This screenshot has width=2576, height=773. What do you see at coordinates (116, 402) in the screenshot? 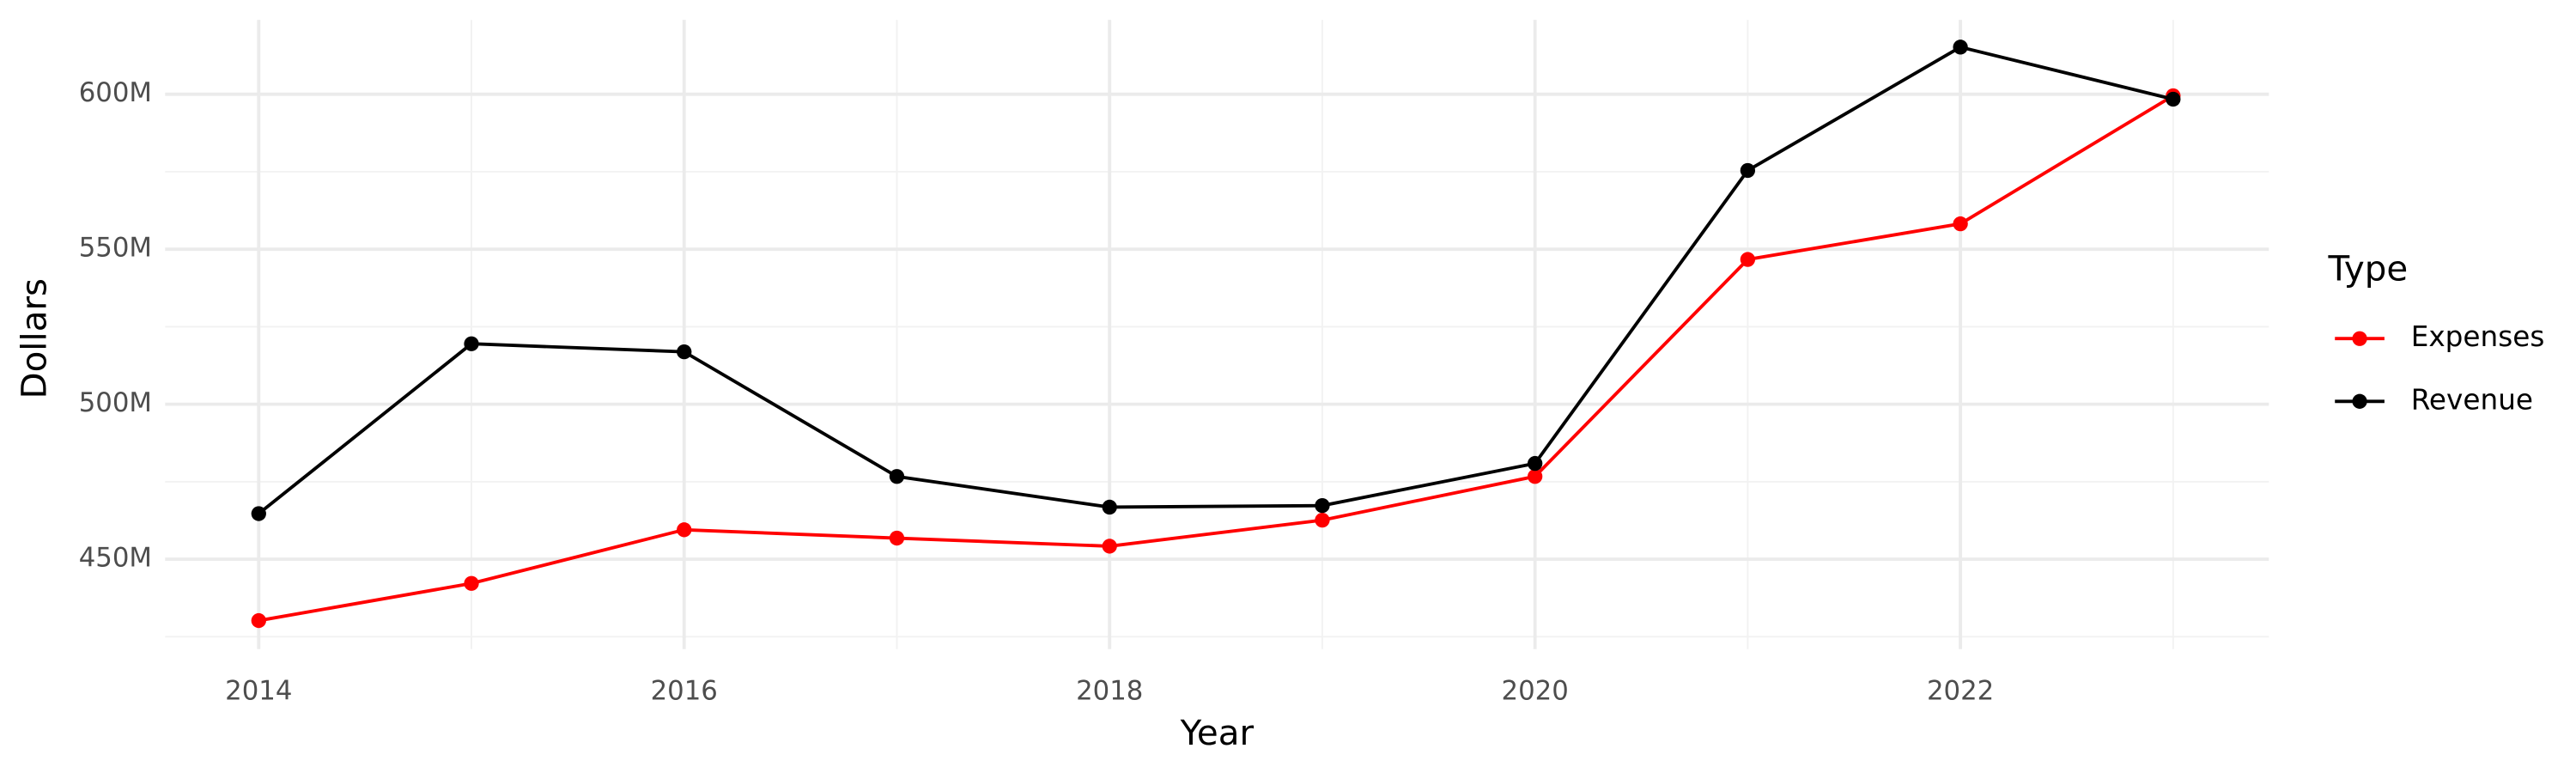
I see `y-tick-label: 500M` at bounding box center [116, 402].